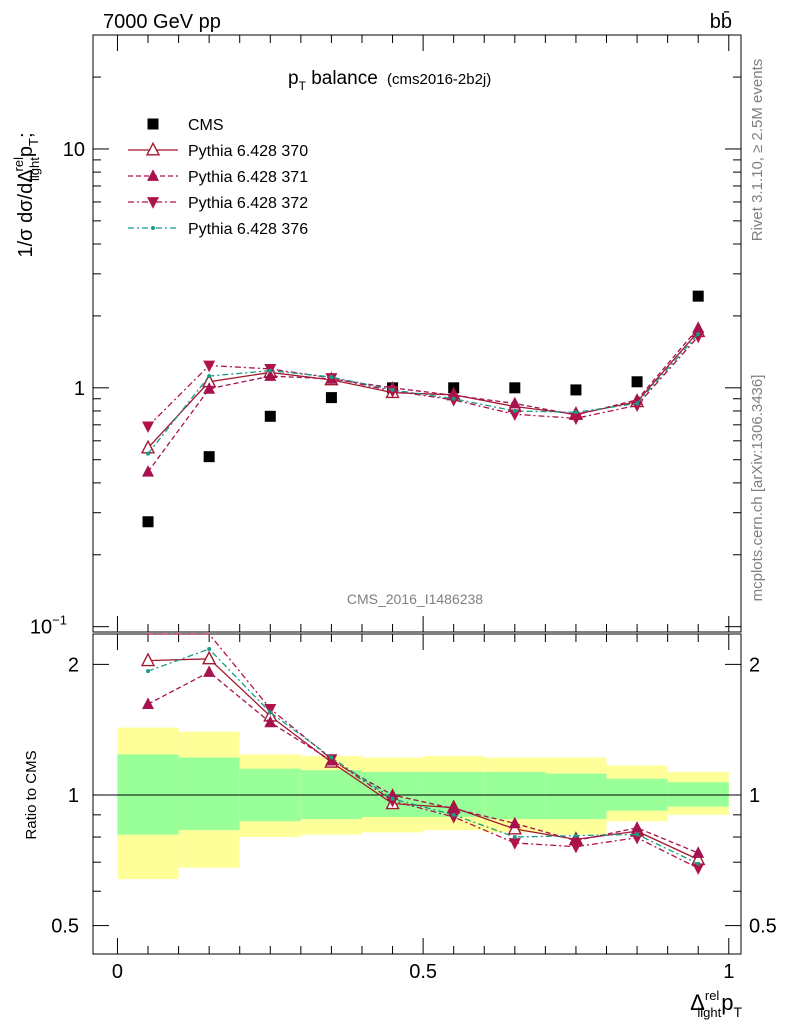  I want to click on energy-label: 7000 GeV pp, so click(162, 22).